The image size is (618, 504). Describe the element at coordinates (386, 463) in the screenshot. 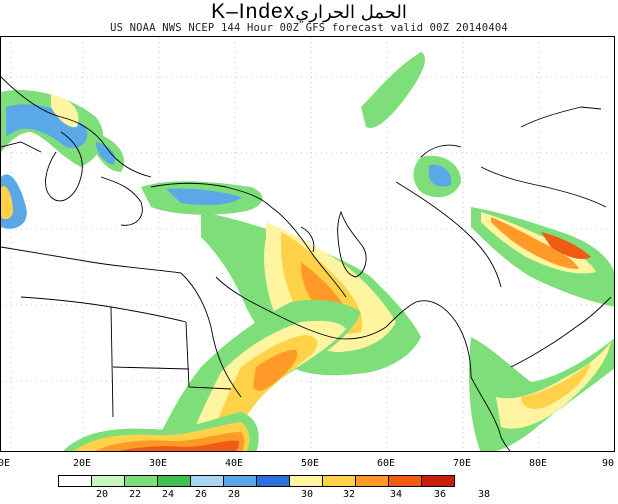

I see `x-label-60: 60E` at that location.